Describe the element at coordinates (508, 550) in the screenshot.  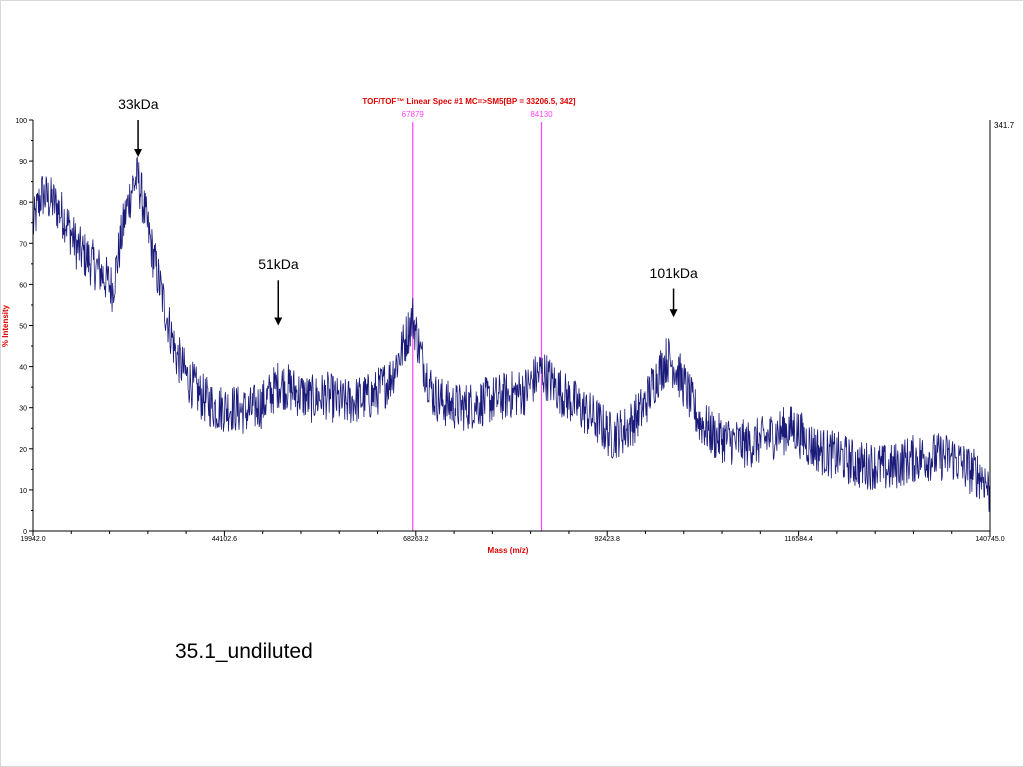
I see `x-axis-label: Mass (m/z)` at that location.